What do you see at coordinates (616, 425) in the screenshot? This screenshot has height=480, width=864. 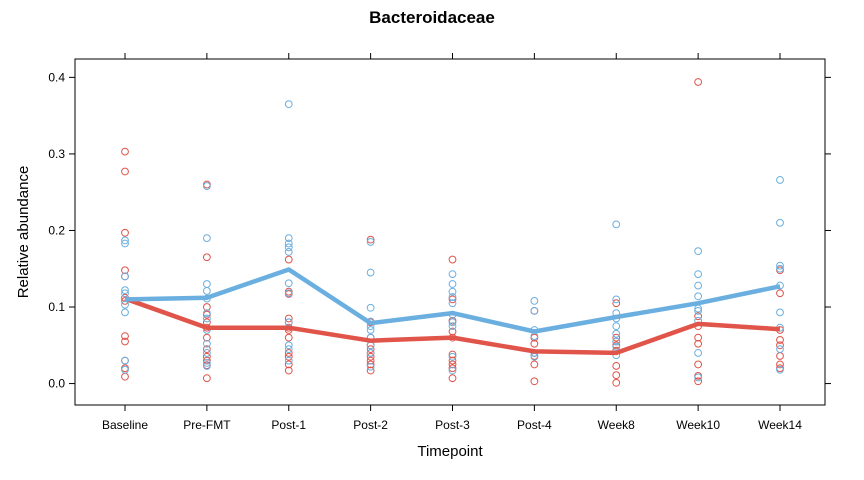 I see `x-tick-label: Week8` at bounding box center [616, 425].